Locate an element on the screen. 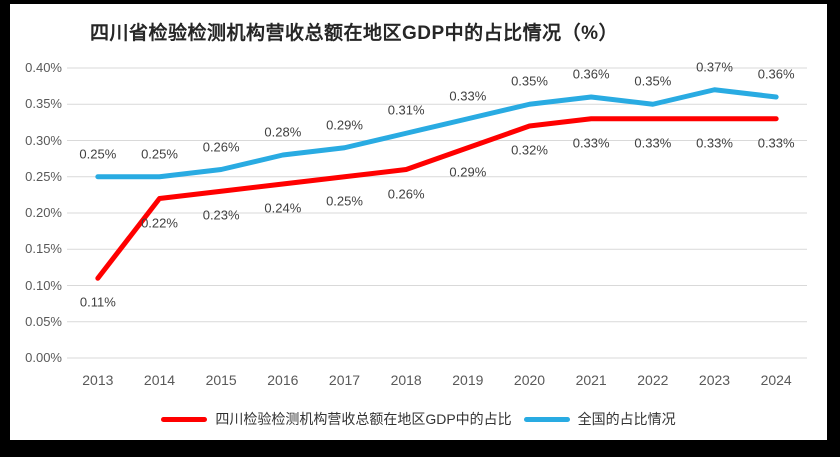  x-tick-label: 2017 is located at coordinates (344, 380).